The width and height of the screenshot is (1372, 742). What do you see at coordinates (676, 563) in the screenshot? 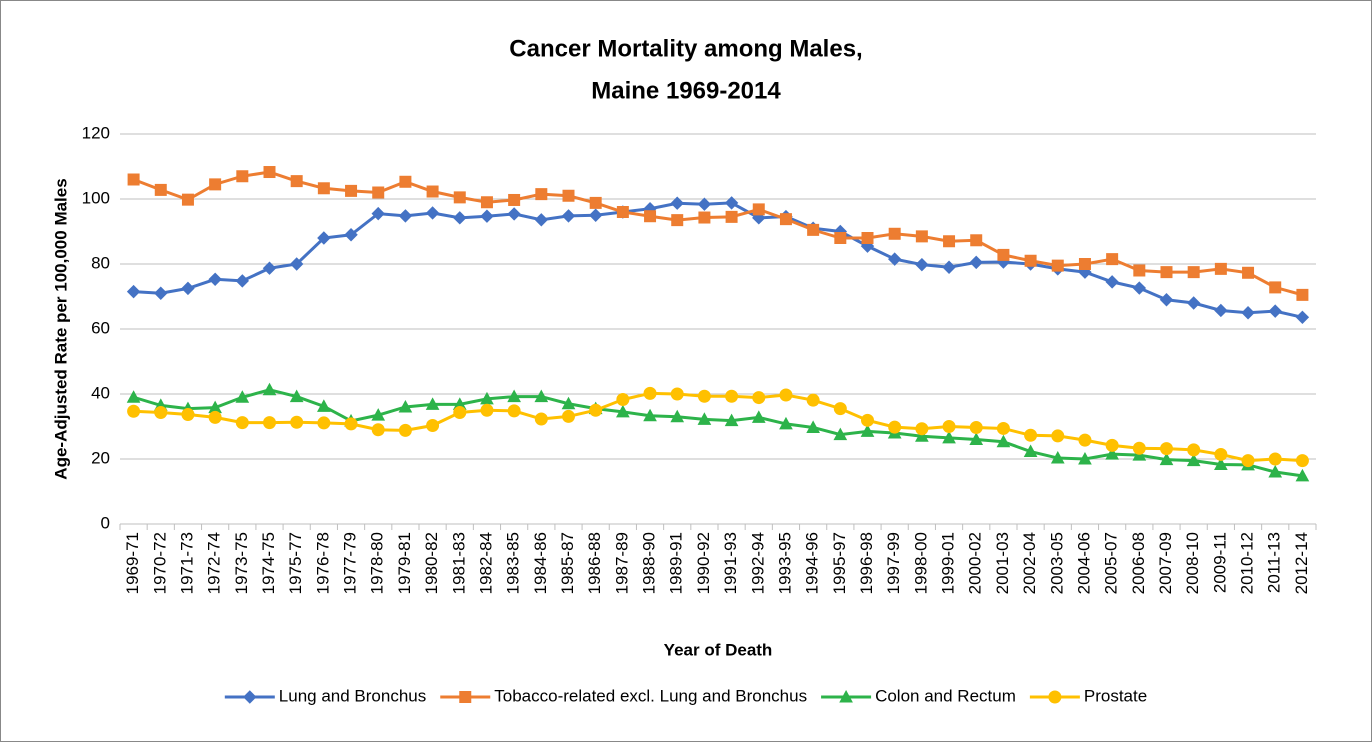
I see `x-tick-label: 1989-91` at bounding box center [676, 563].